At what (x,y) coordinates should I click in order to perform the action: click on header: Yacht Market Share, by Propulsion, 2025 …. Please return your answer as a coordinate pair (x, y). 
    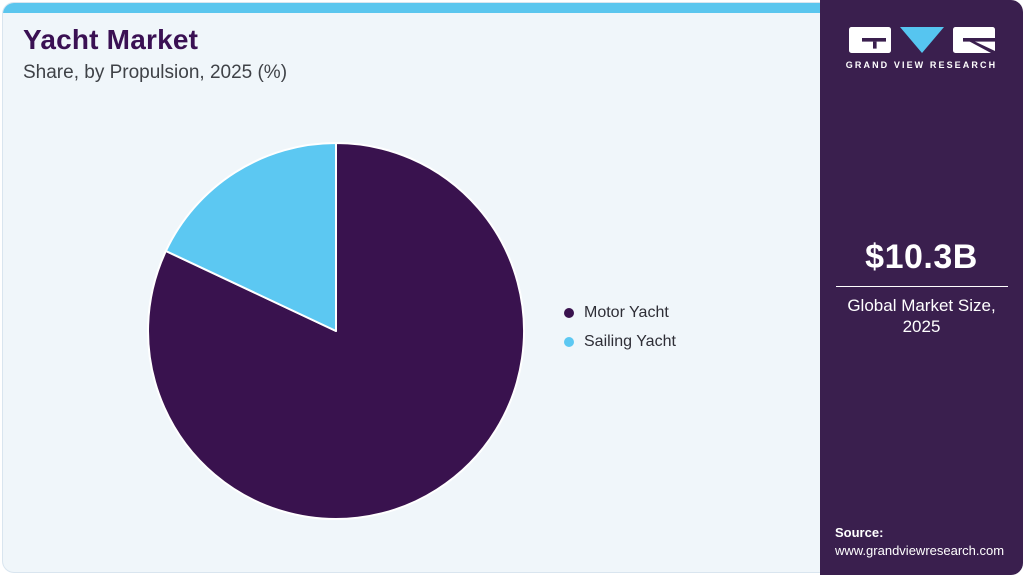
    Looking at the image, I should click on (155, 54).